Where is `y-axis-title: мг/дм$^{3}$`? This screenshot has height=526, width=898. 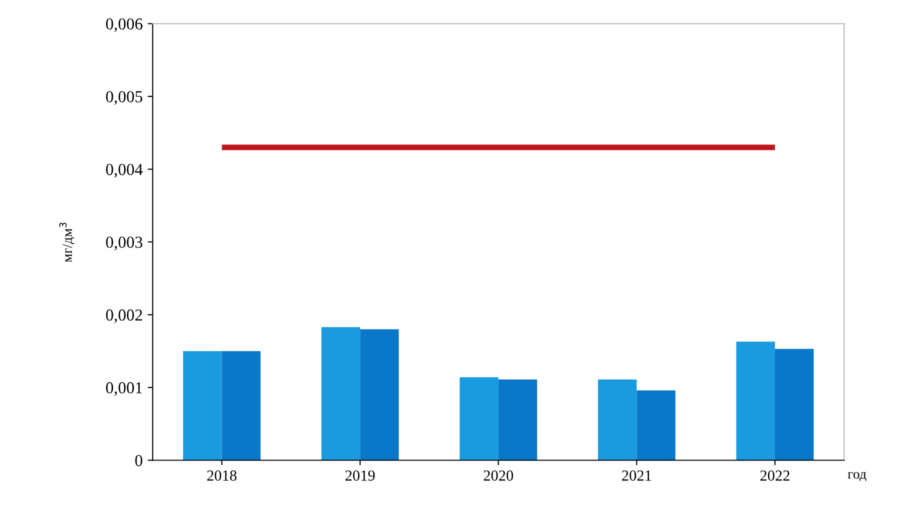 y-axis-title: мг/дм$^{3}$ is located at coordinates (67, 242).